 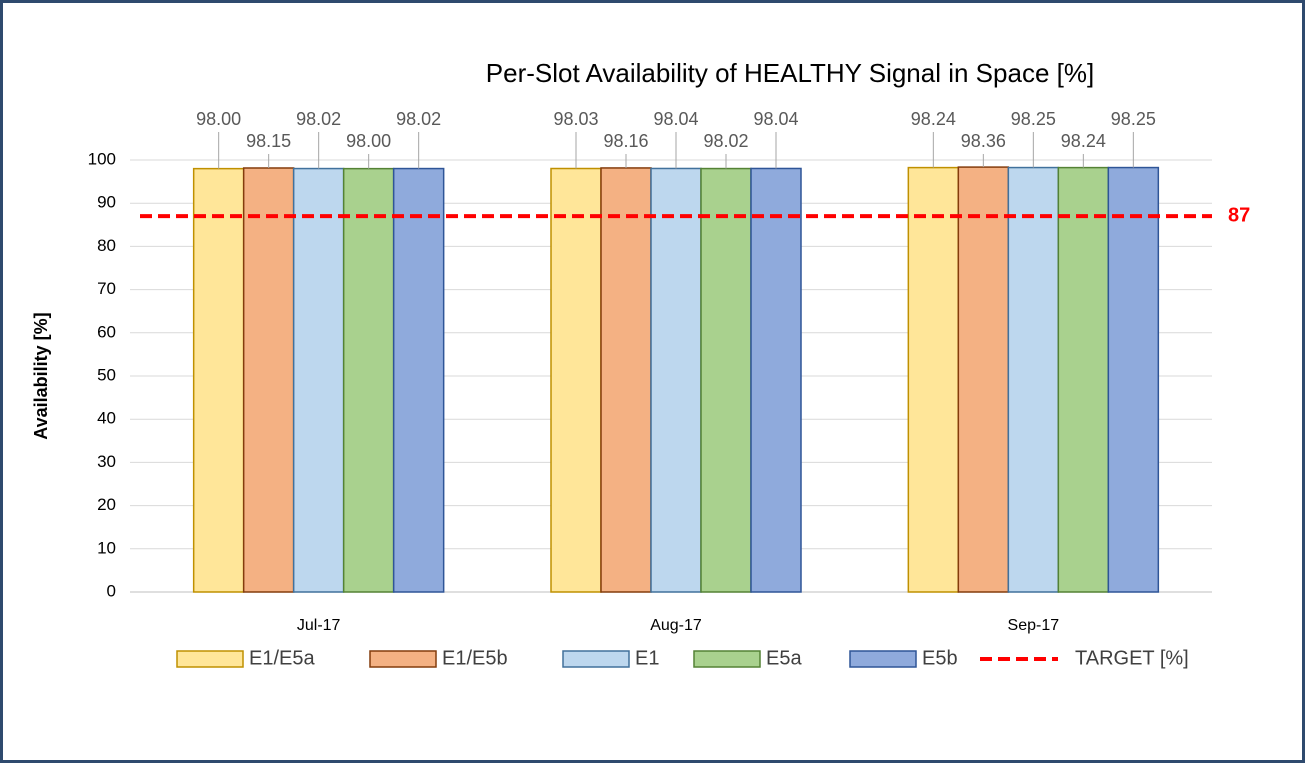 I want to click on legend-label: TARGET [%], so click(x=1132, y=658).